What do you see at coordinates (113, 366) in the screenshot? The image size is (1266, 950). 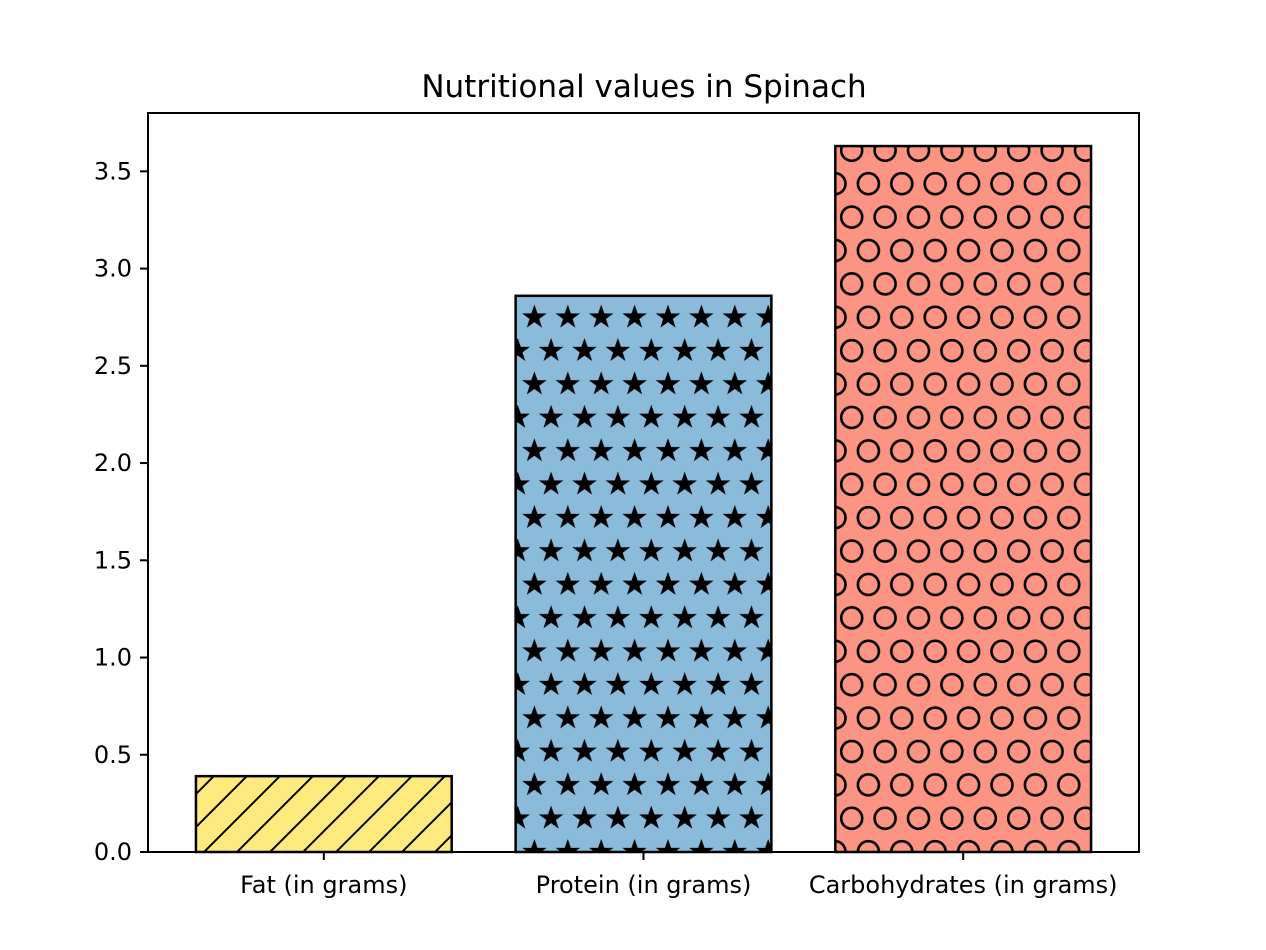 I see `y-tick-label-6: 2.5` at bounding box center [113, 366].